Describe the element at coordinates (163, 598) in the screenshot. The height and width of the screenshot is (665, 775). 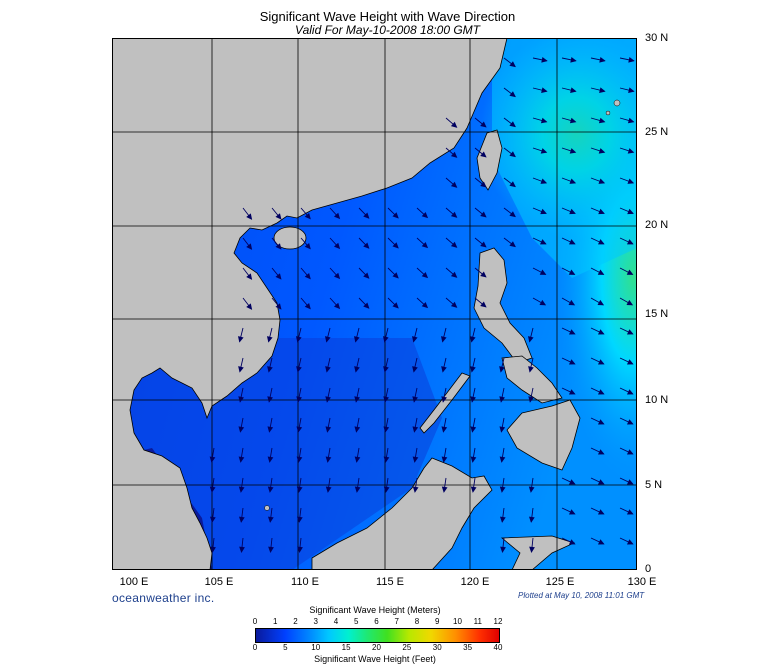
I see `brand-logo-text: oceanweather inc.` at that location.